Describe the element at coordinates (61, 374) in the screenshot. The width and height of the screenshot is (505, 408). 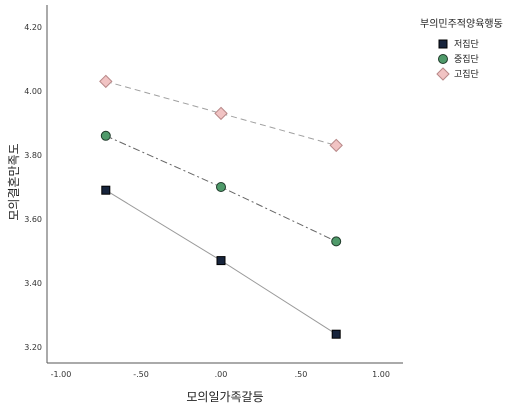
I see `x-tick-label: -1.00` at that location.